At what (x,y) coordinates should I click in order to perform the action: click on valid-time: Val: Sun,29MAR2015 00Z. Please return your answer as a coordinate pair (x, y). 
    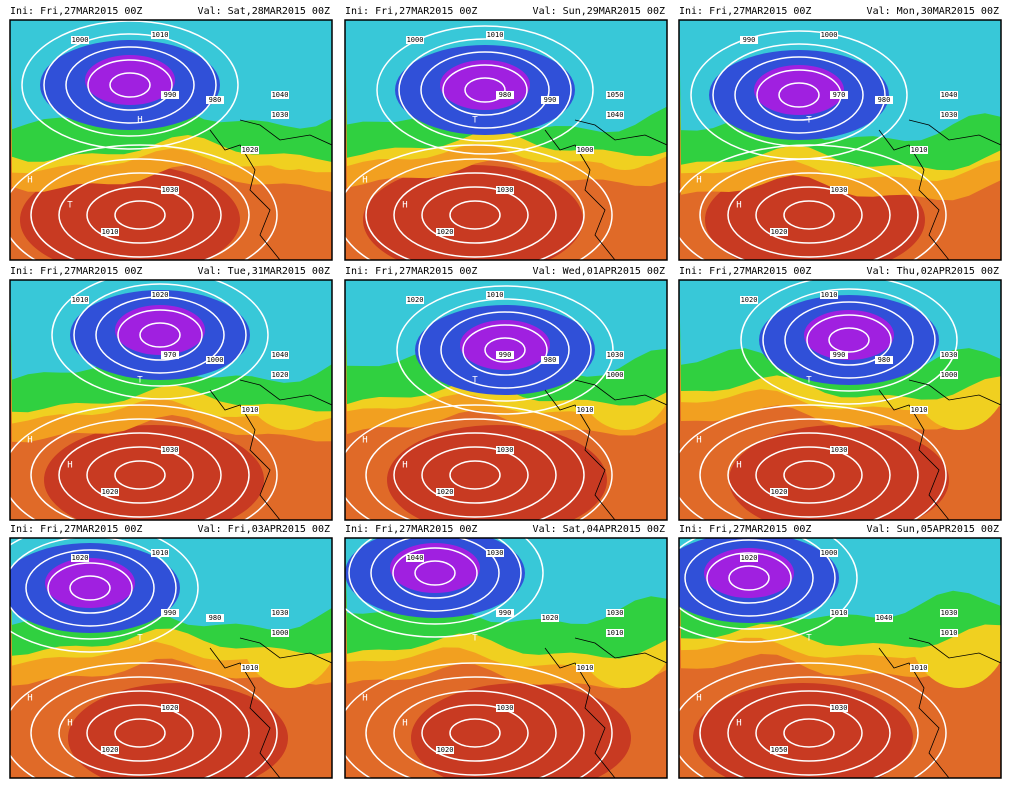
    Looking at the image, I should click on (599, 11).